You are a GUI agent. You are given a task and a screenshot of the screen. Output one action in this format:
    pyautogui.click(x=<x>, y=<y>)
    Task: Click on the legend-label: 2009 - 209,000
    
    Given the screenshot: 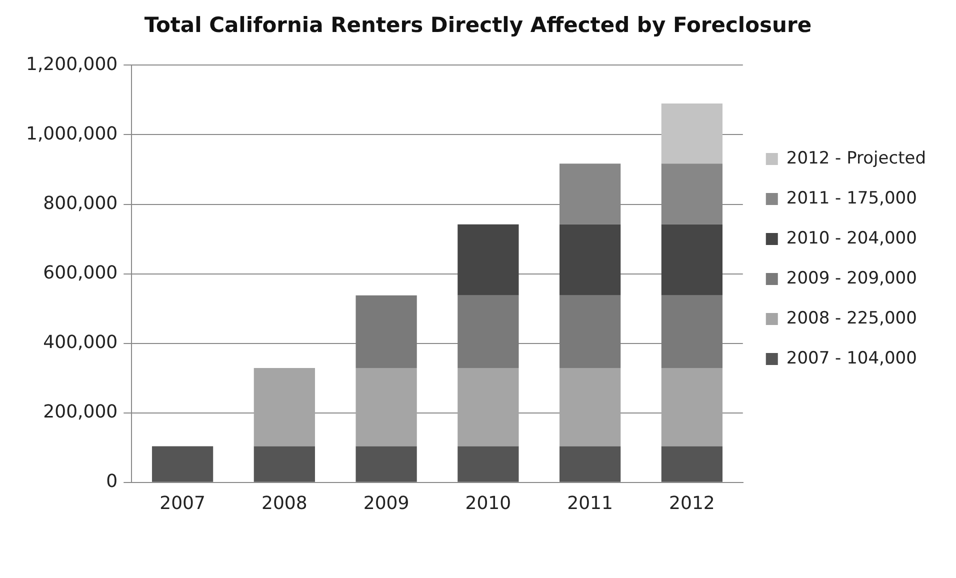 What is the action you would take?
    pyautogui.click(x=851, y=278)
    